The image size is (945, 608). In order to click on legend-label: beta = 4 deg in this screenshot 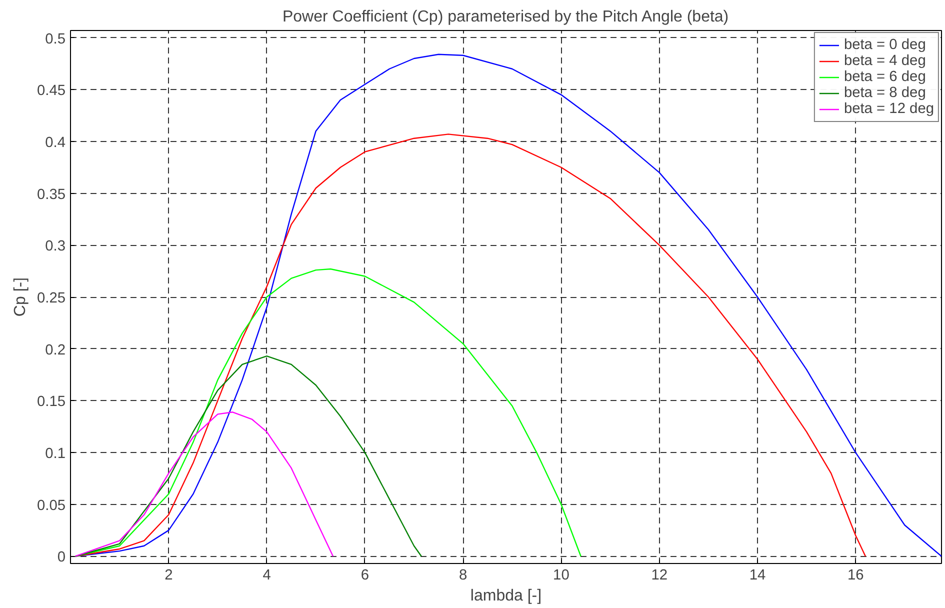, I will do `click(885, 61)`.